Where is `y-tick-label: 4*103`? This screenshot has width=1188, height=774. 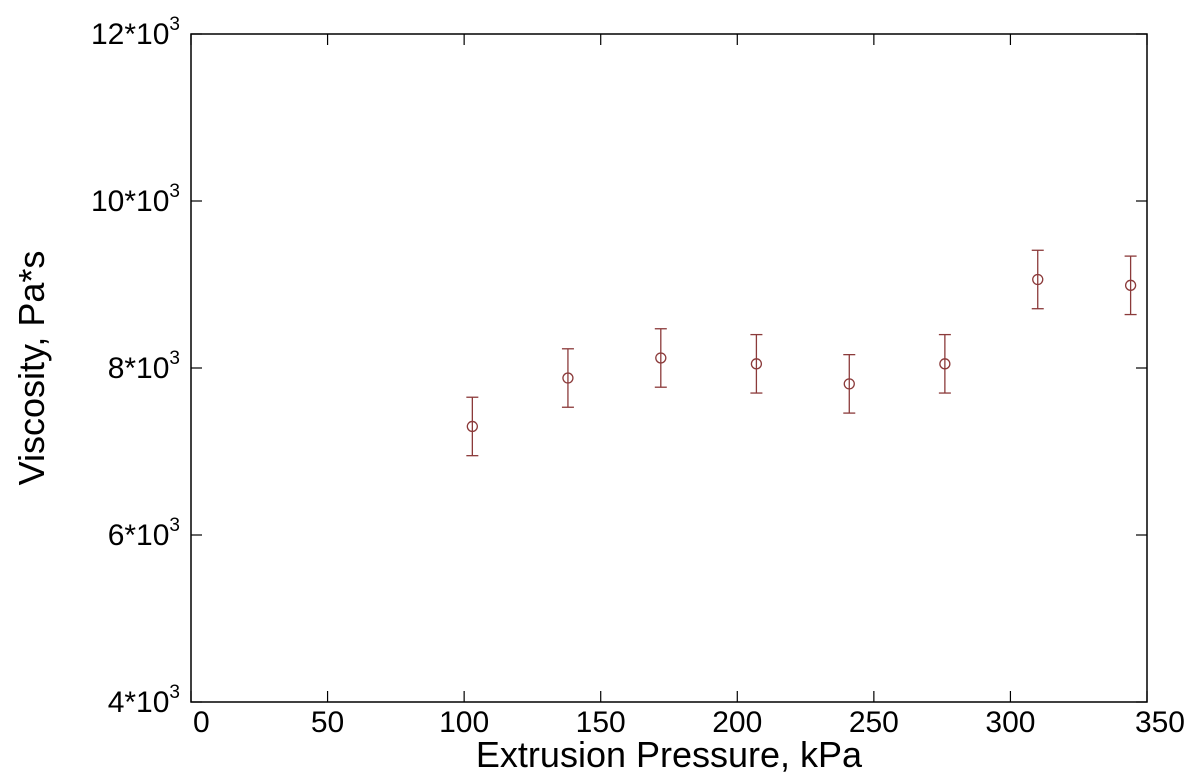 y-tick-label: 4*103 is located at coordinates (144, 700).